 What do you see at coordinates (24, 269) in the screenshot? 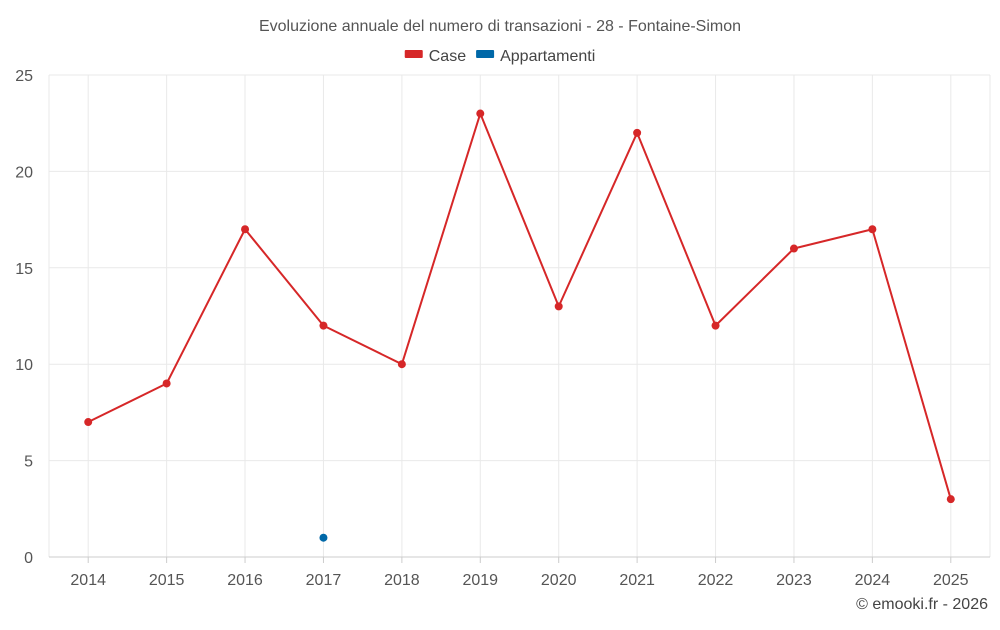
I see `y-tick-label: 15` at bounding box center [24, 269].